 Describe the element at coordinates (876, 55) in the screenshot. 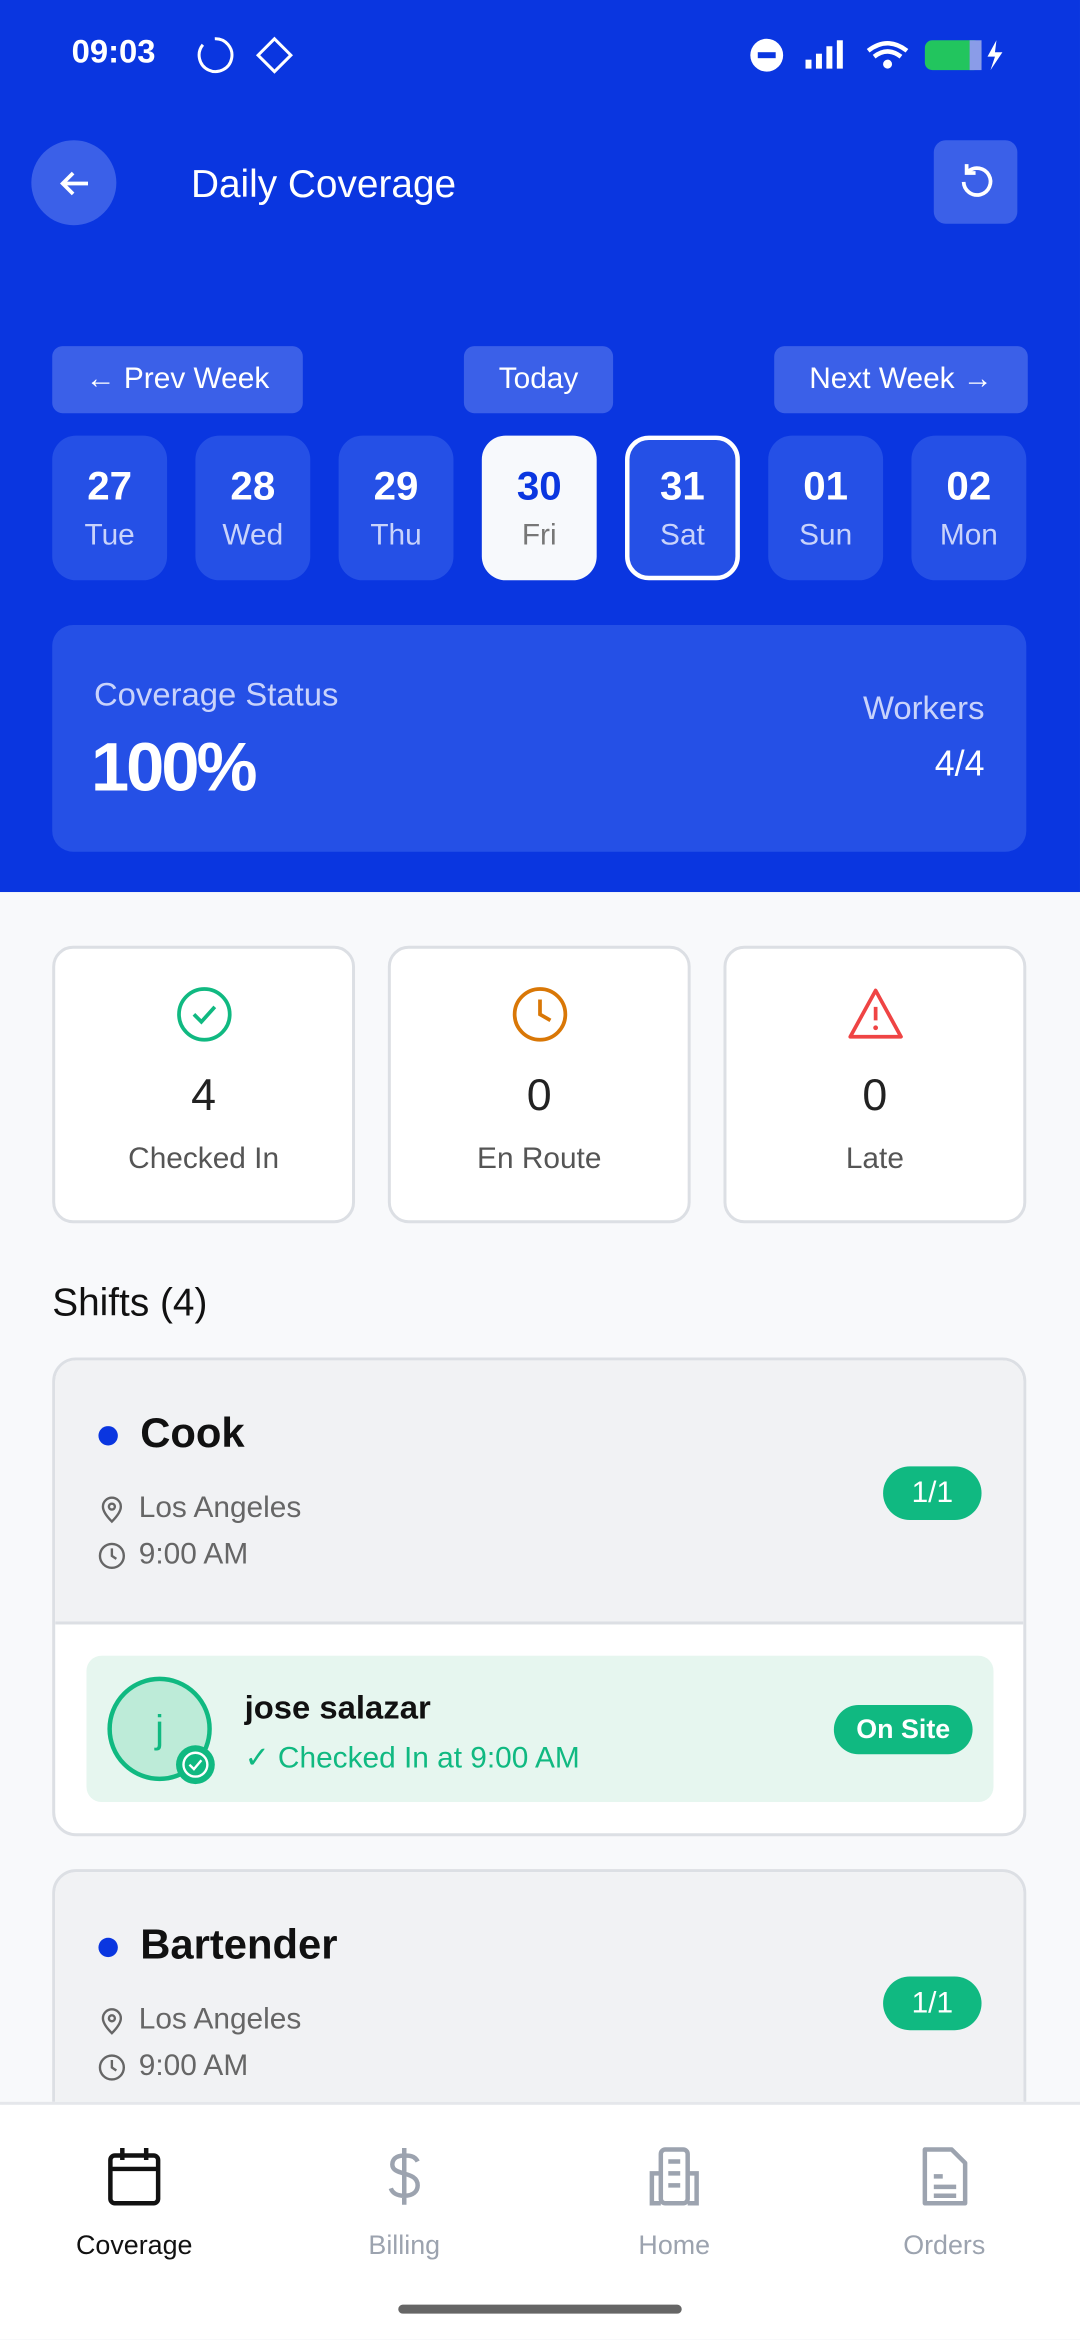

I see `status-icons-right` at that location.